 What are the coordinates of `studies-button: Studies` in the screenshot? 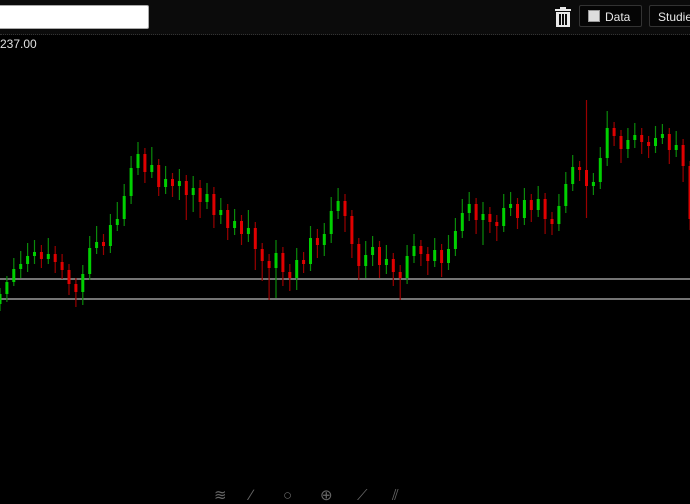 It's located at (669, 16).